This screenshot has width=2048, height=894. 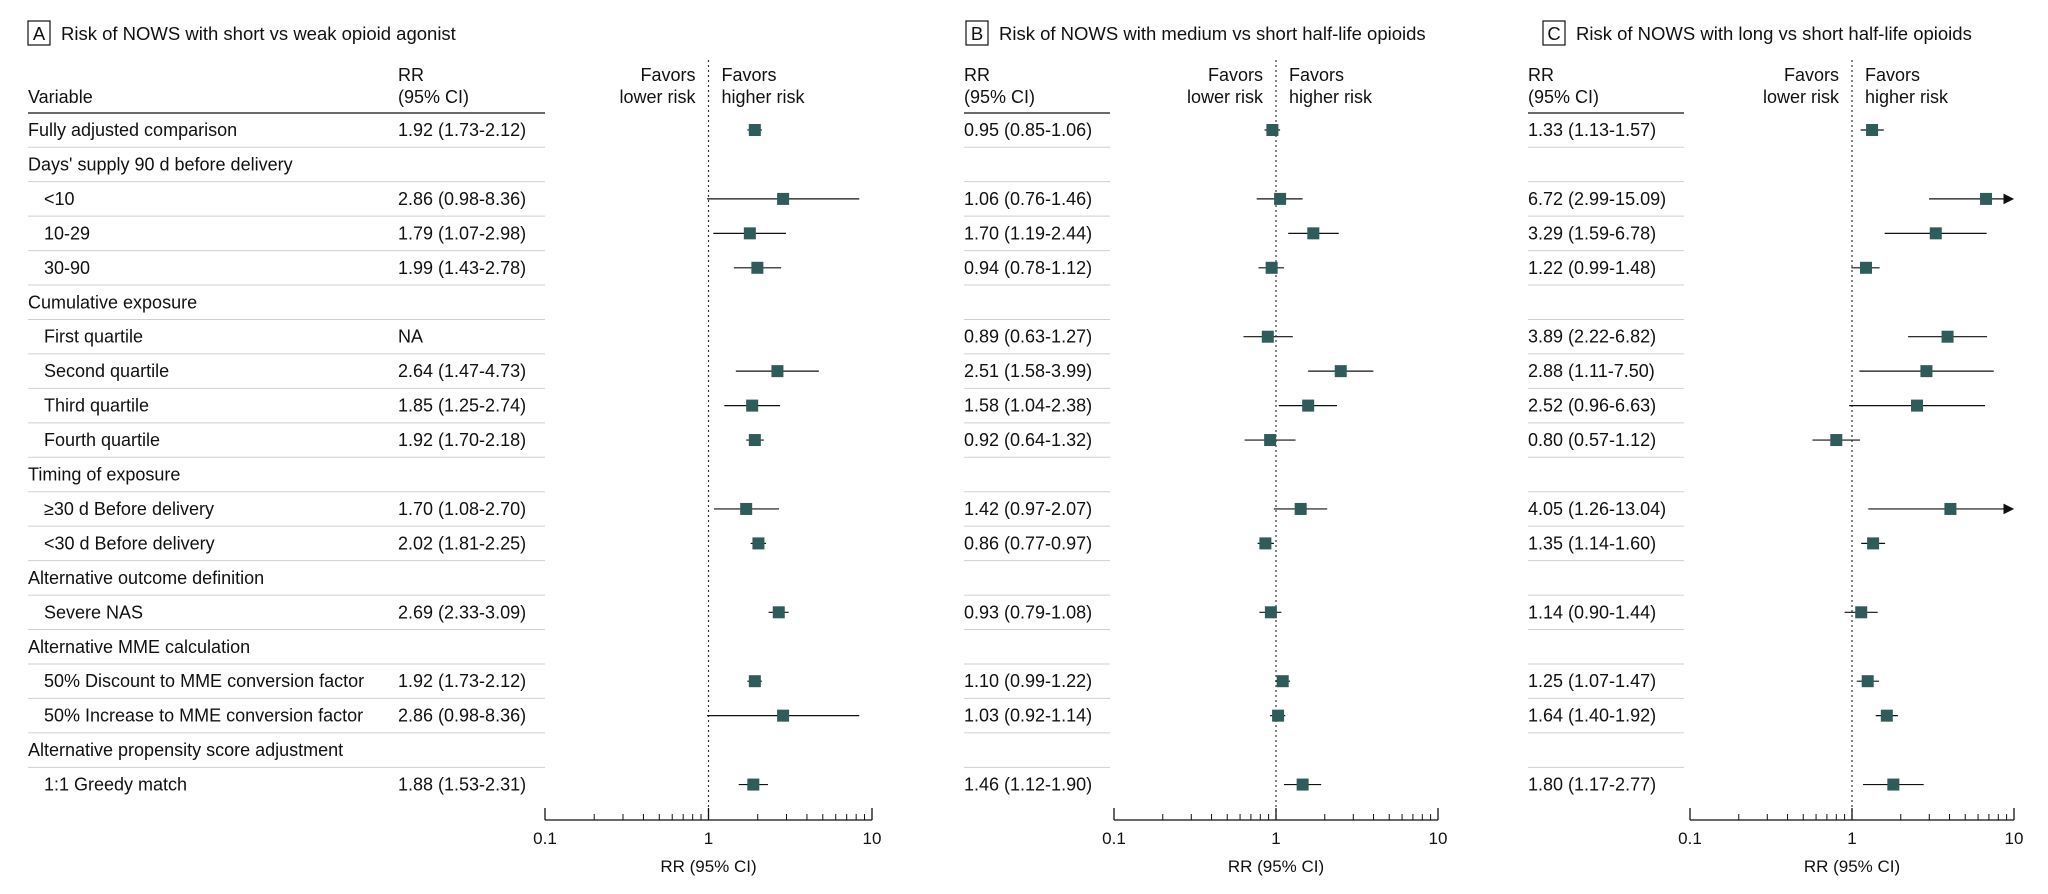 What do you see at coordinates (104, 475) in the screenshot?
I see `group-label: Timing of exposure` at bounding box center [104, 475].